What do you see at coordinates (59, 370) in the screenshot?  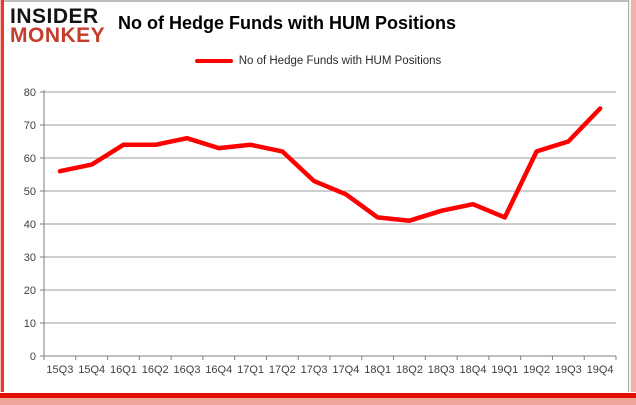 I see `x-axis-label: 15Q3` at bounding box center [59, 370].